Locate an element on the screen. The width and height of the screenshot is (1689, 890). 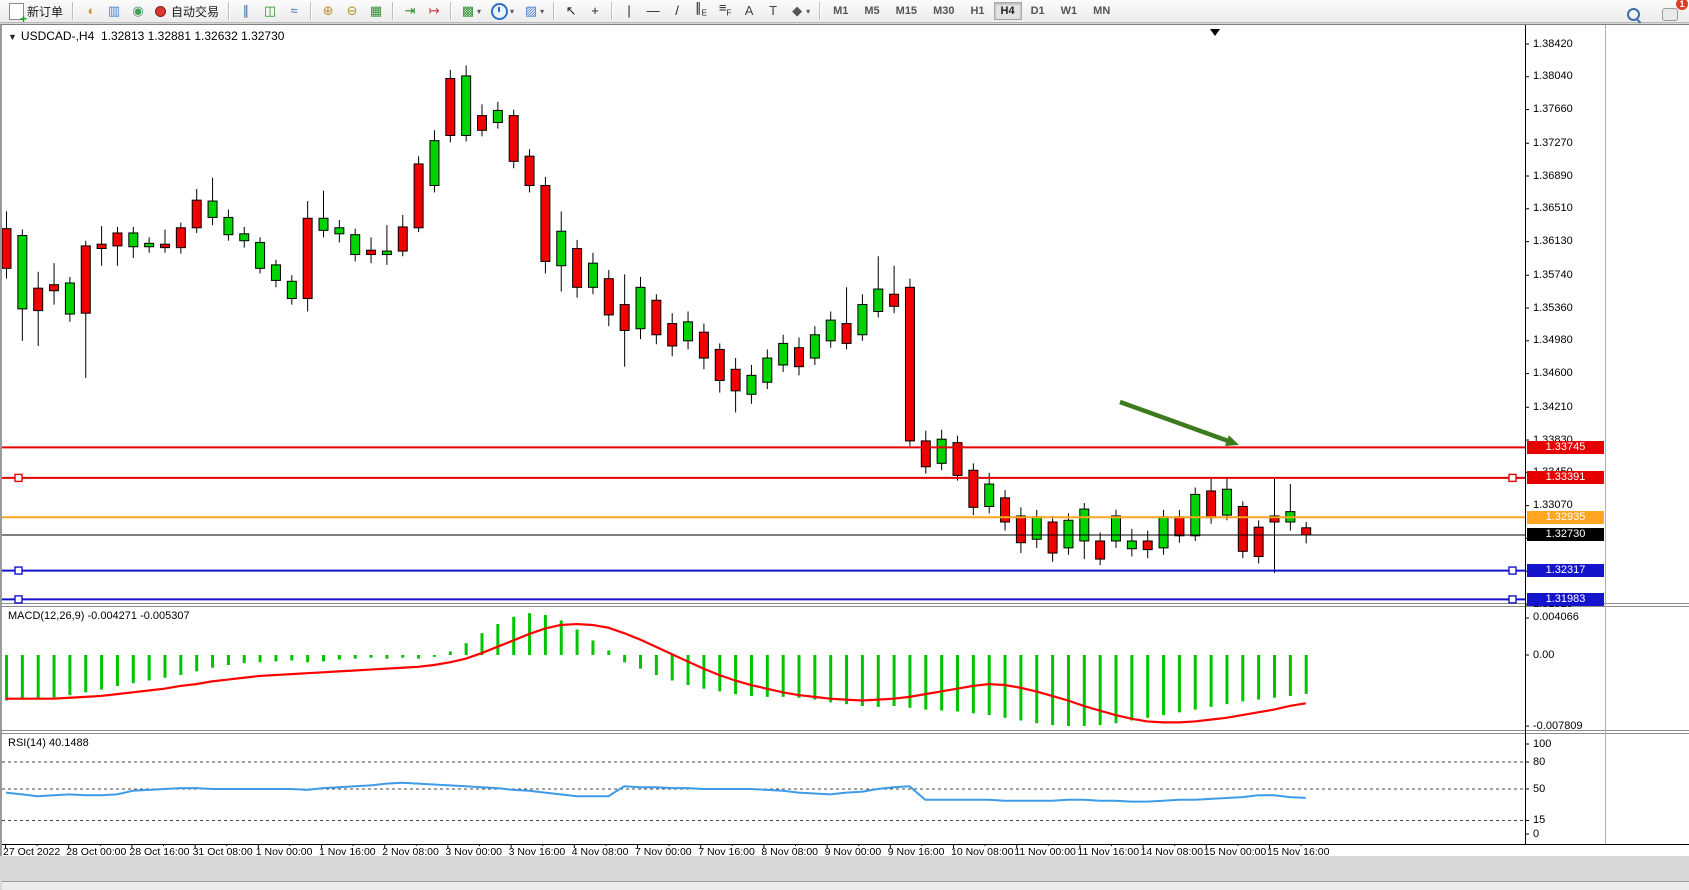
arrow-annotation is located at coordinates (1175, 422).